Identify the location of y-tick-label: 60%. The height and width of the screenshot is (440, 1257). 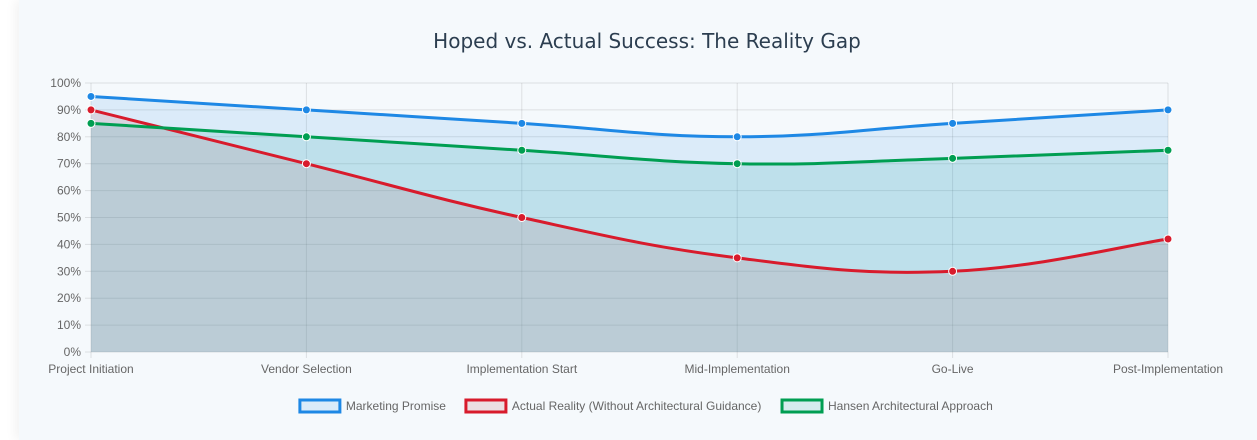
(69, 191).